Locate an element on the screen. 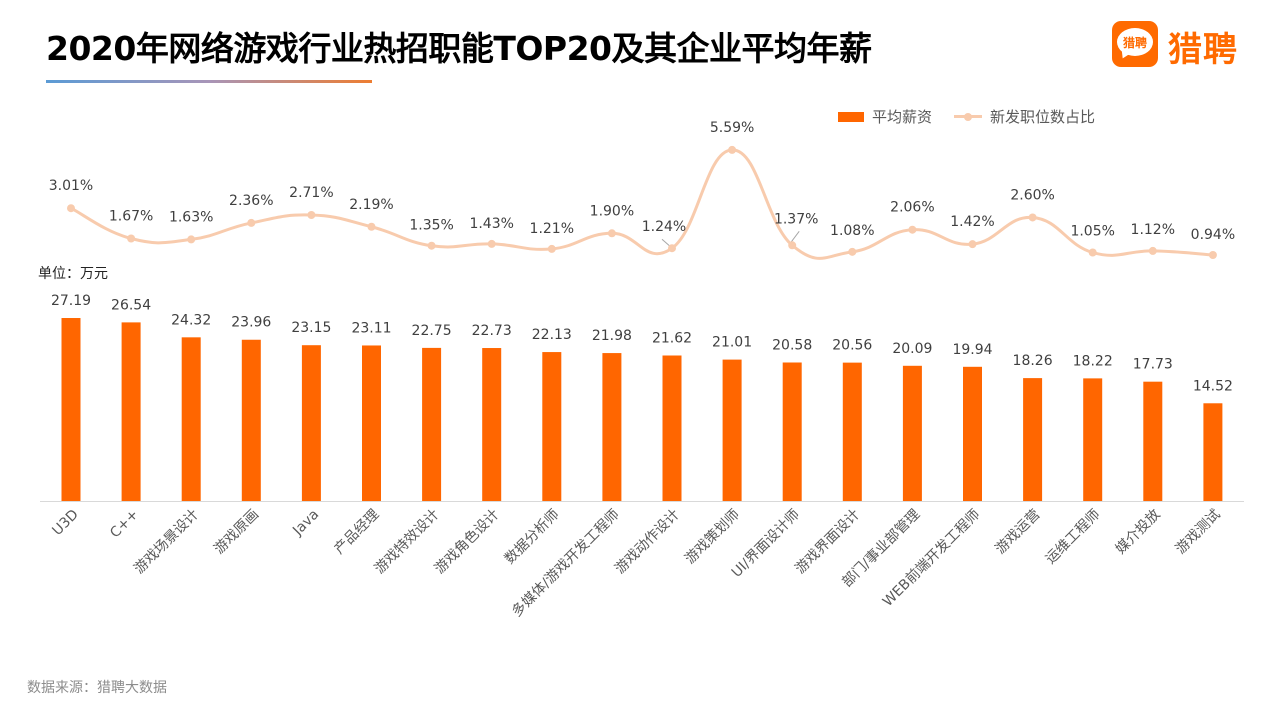  line-value-label: 1.12% is located at coordinates (1153, 230).